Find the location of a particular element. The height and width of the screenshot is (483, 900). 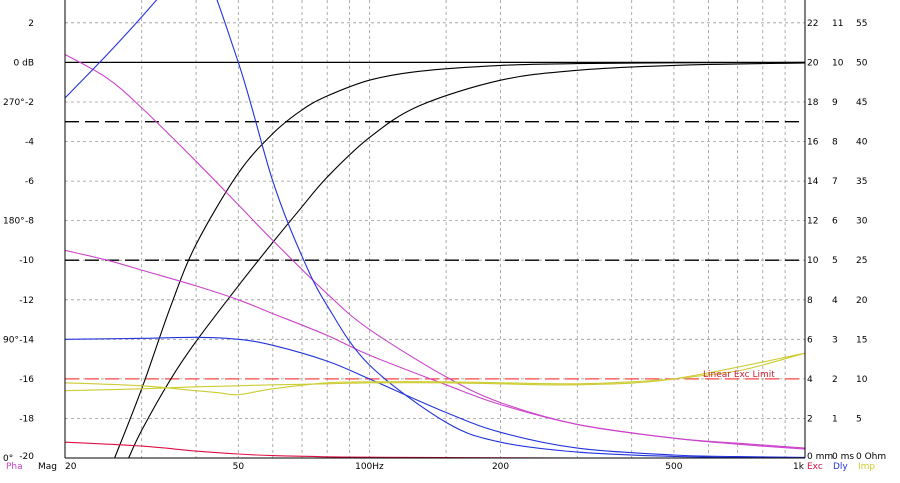

db-tick-label: -2 is located at coordinates (29, 103).